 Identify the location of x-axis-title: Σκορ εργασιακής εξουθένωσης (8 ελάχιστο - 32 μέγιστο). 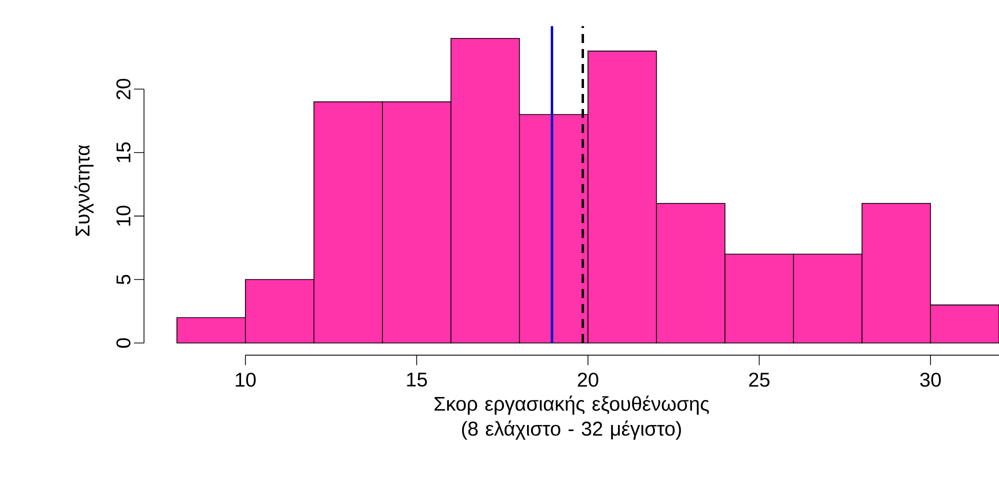
(571, 418).